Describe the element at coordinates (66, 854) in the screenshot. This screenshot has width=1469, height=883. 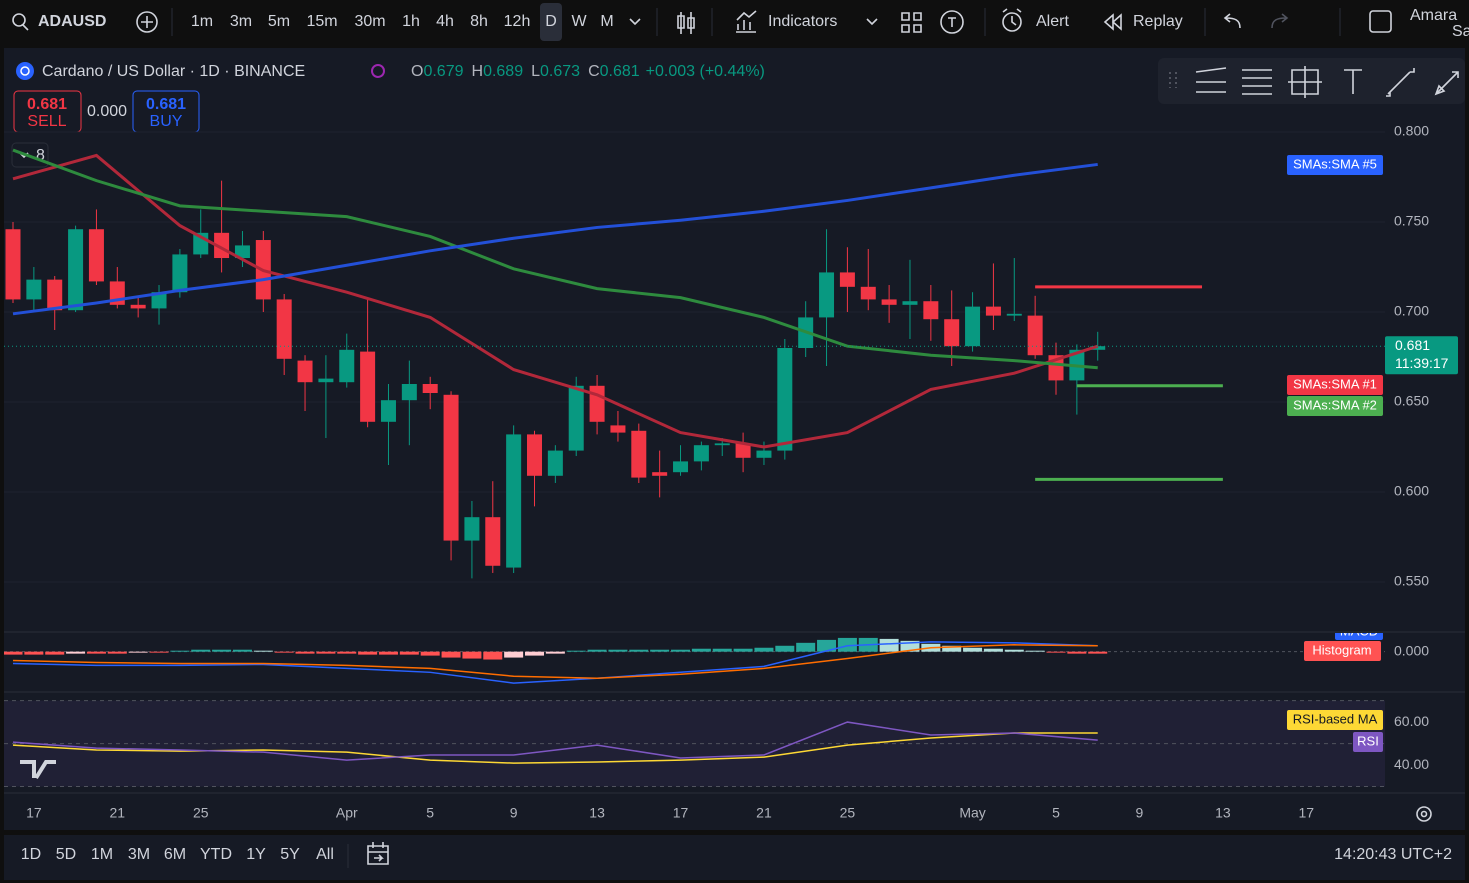
I see `range-button: 5D` at that location.